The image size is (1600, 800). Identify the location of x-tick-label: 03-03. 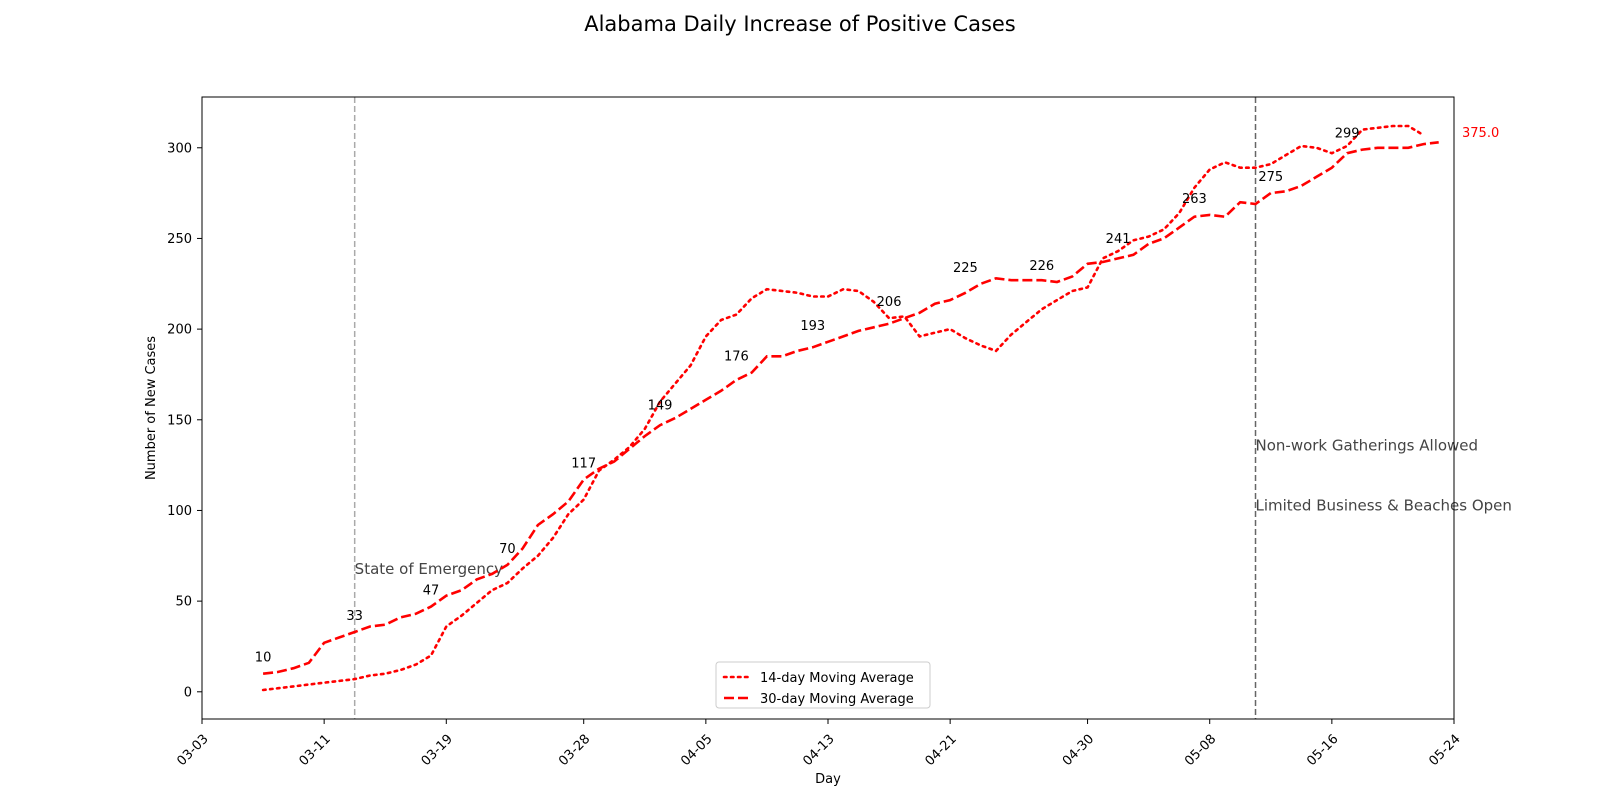
(192, 750).